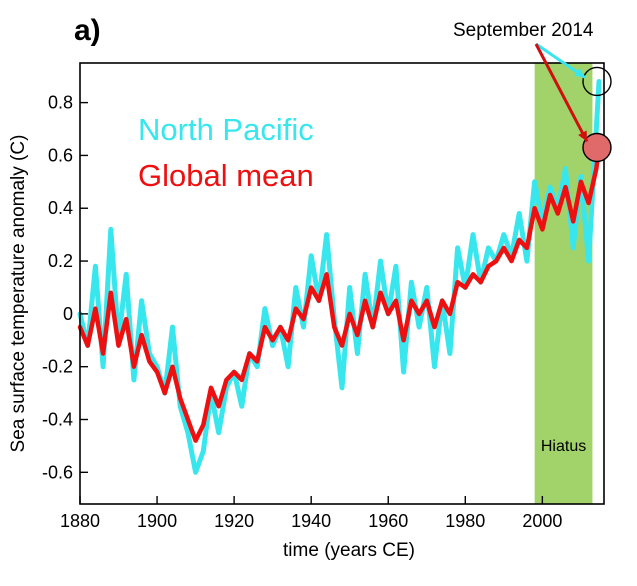 The height and width of the screenshot is (586, 637). What do you see at coordinates (60, 208) in the screenshot?
I see `y-tick-label-0.4: 0.4` at bounding box center [60, 208].